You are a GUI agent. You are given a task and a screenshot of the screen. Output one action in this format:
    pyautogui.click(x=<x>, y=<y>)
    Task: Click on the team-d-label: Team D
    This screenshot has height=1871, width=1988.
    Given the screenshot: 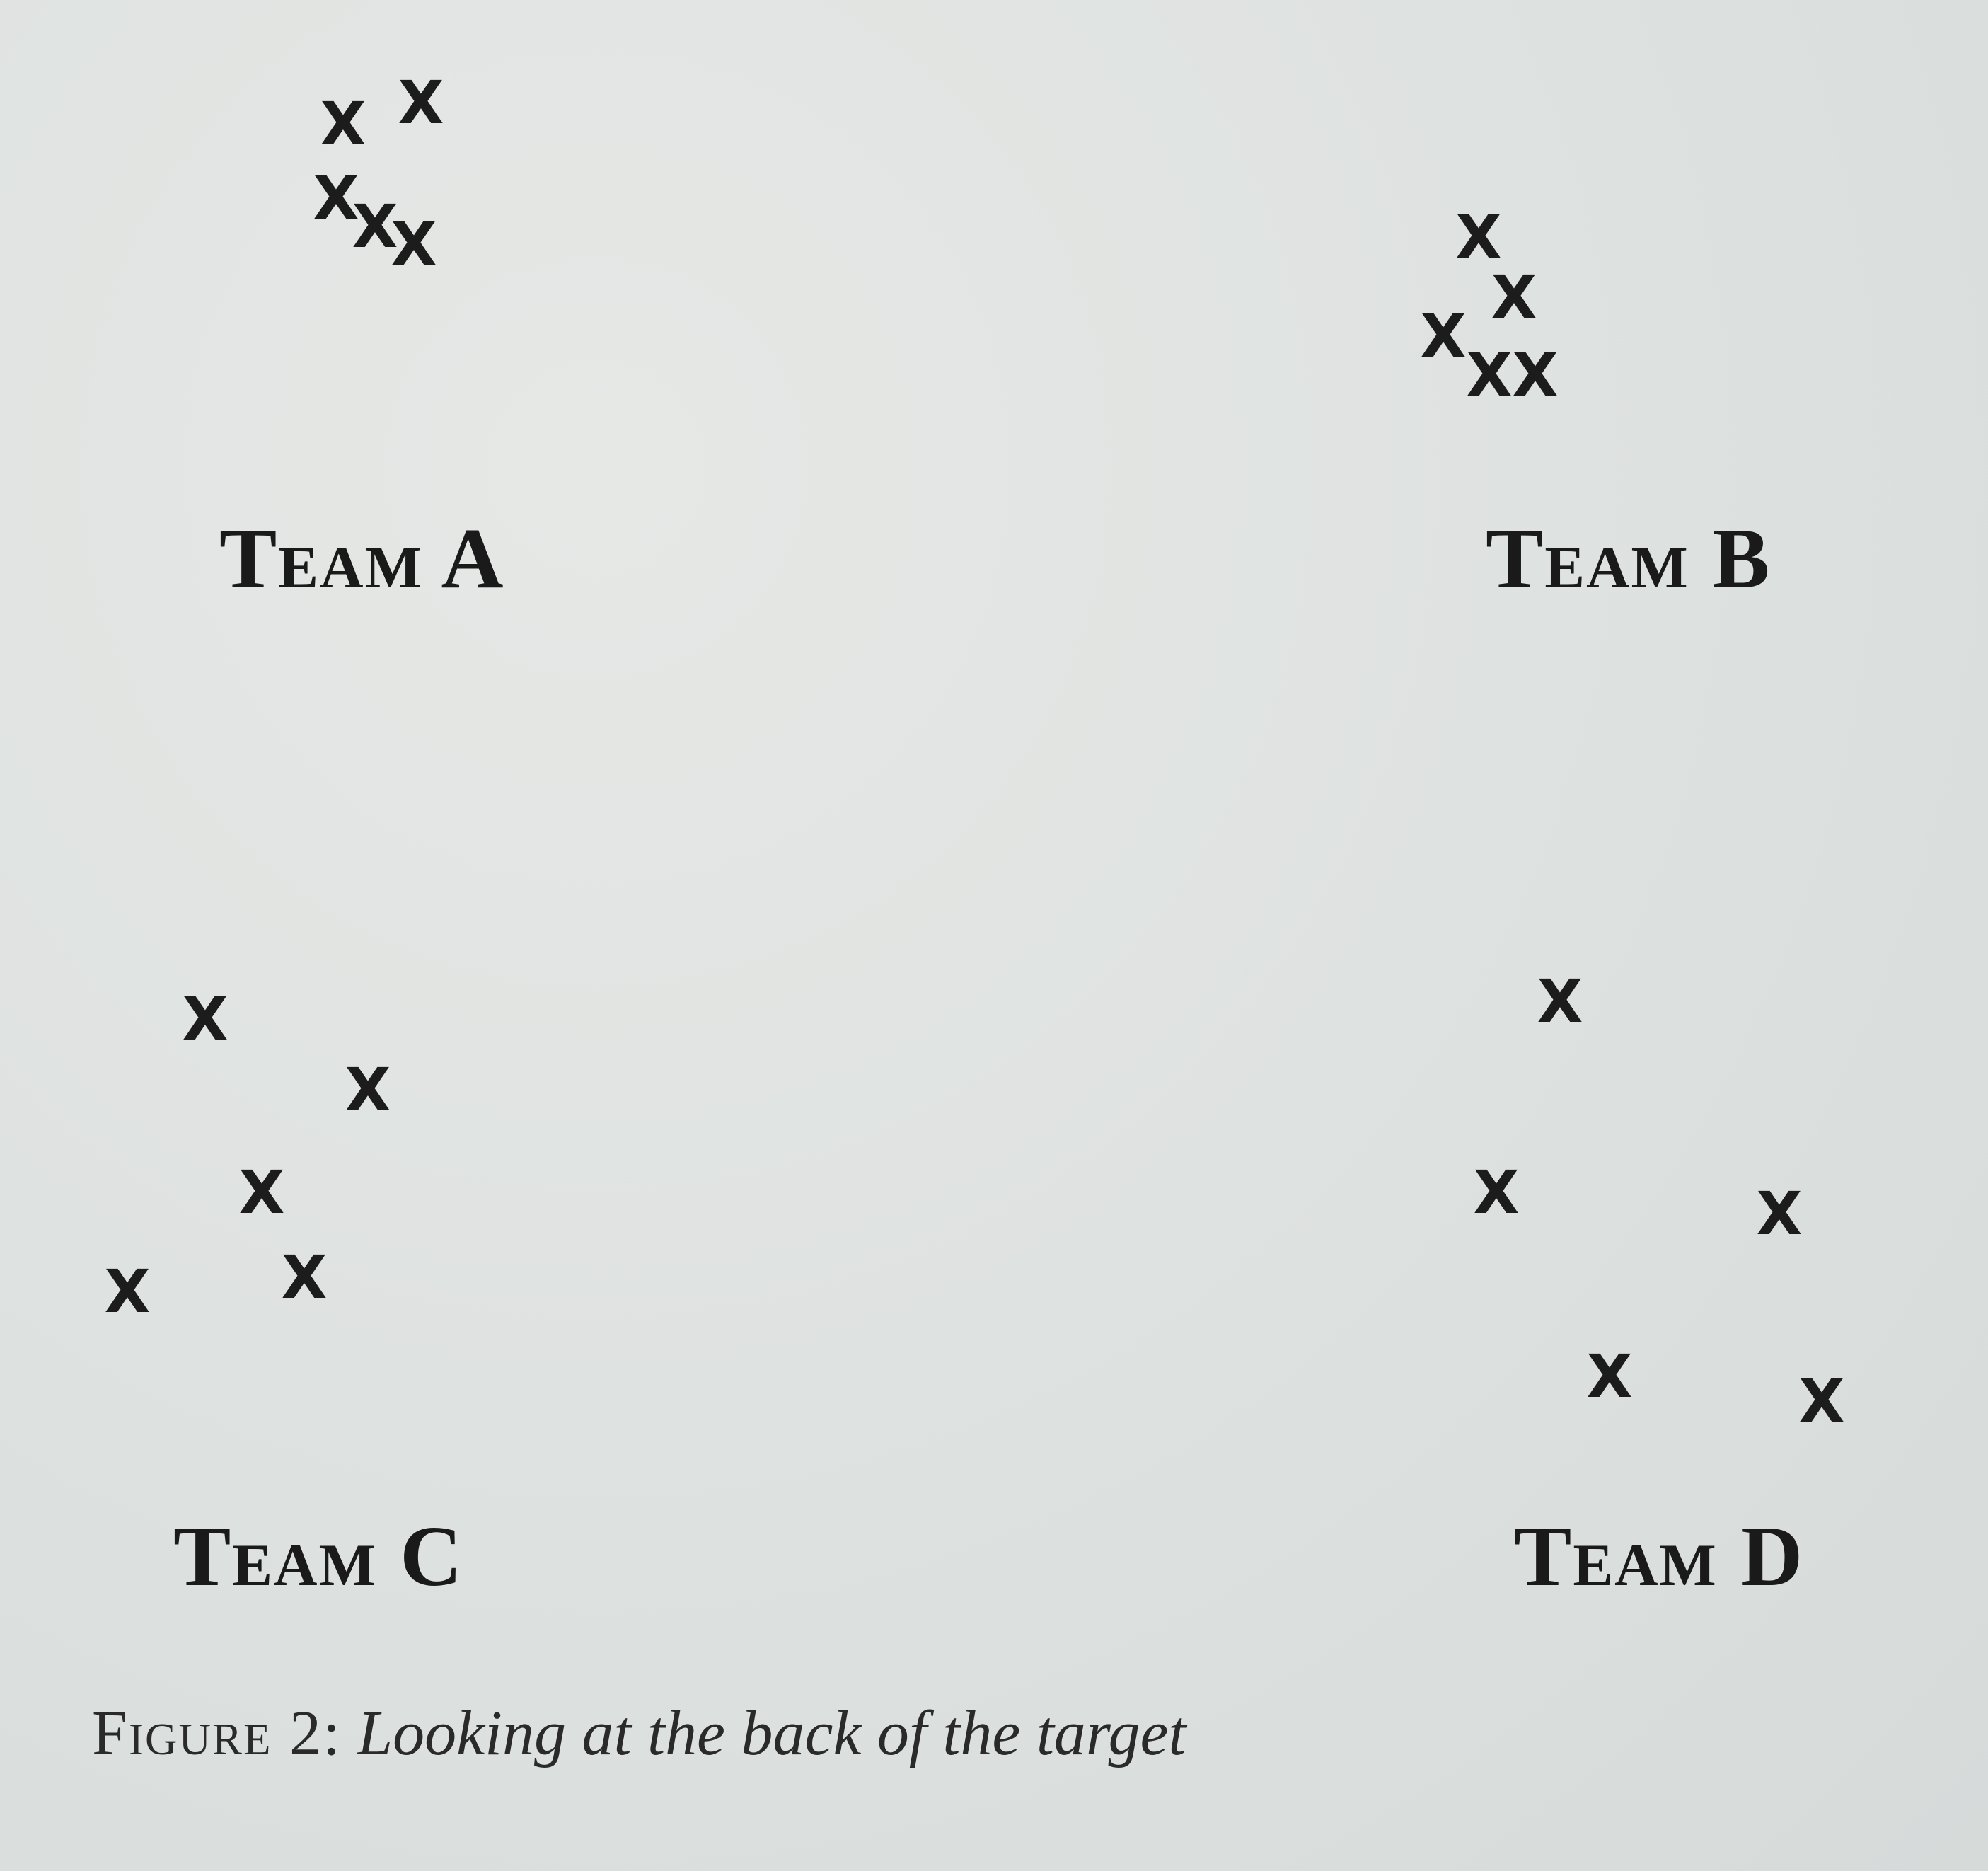 What is the action you would take?
    pyautogui.click(x=1659, y=1556)
    